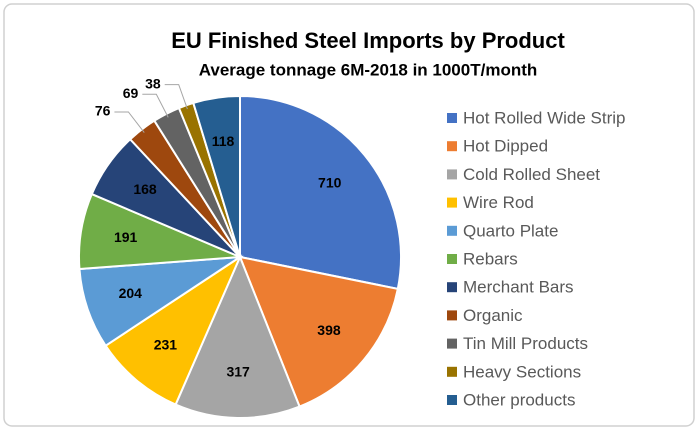 The width and height of the screenshot is (698, 430). Describe the element at coordinates (531, 174) in the screenshot. I see `legend-label: Cold Rolled Sheet` at that location.